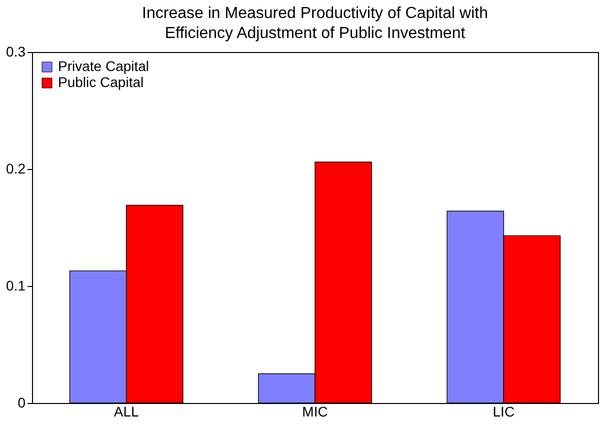 This screenshot has width=603, height=424. I want to click on y-tick-label: 0.2, so click(16, 168).